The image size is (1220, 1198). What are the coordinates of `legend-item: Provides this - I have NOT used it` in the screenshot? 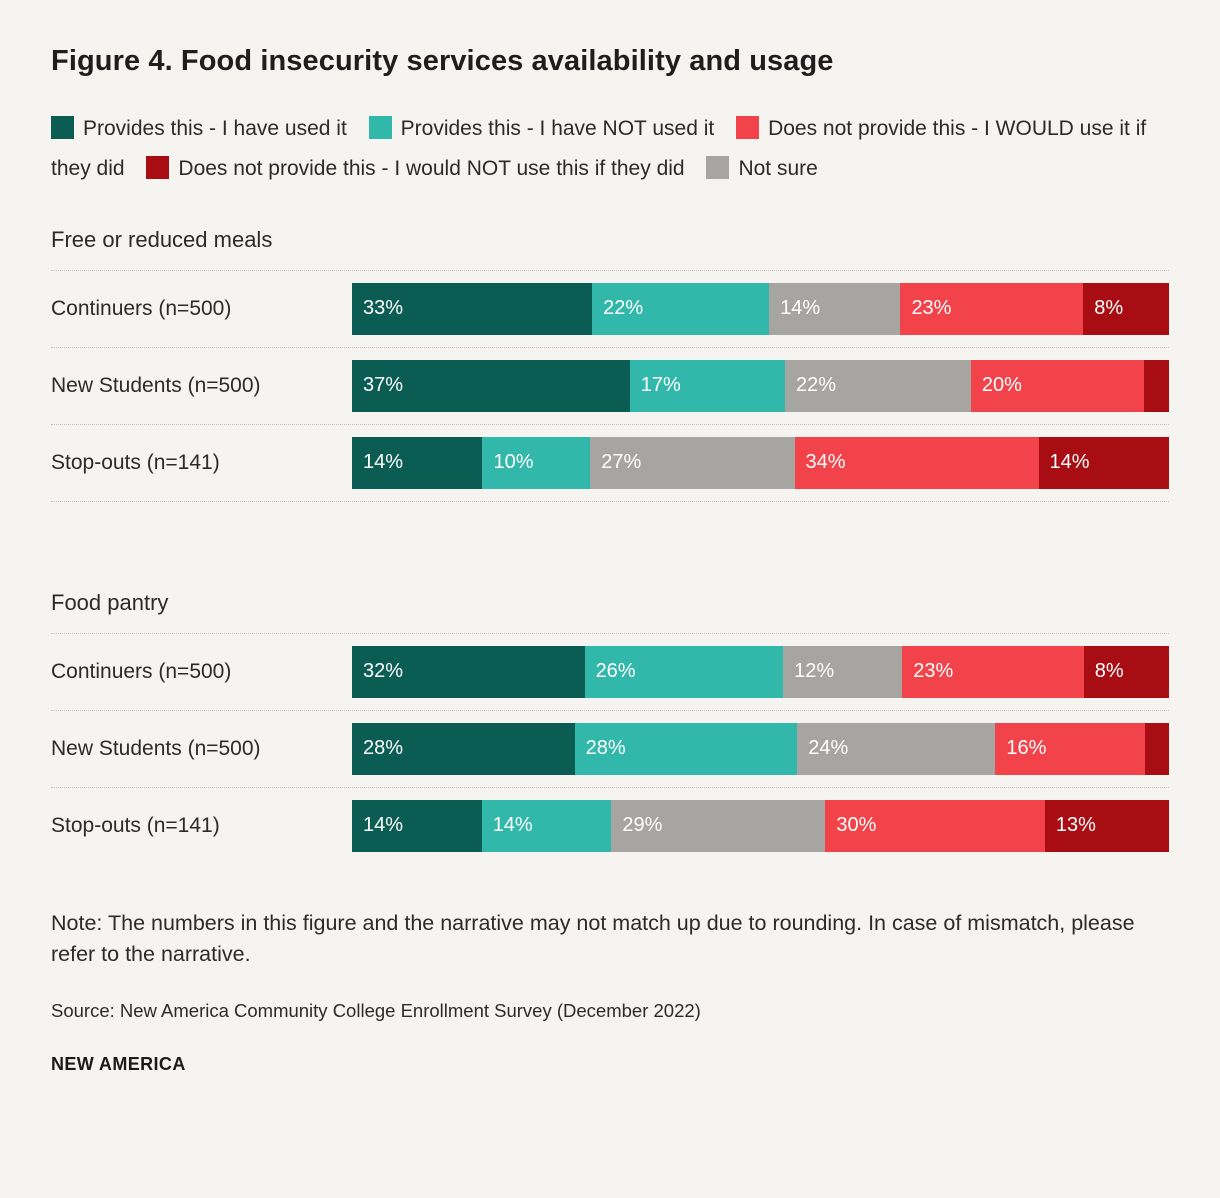 It's located at (541, 127).